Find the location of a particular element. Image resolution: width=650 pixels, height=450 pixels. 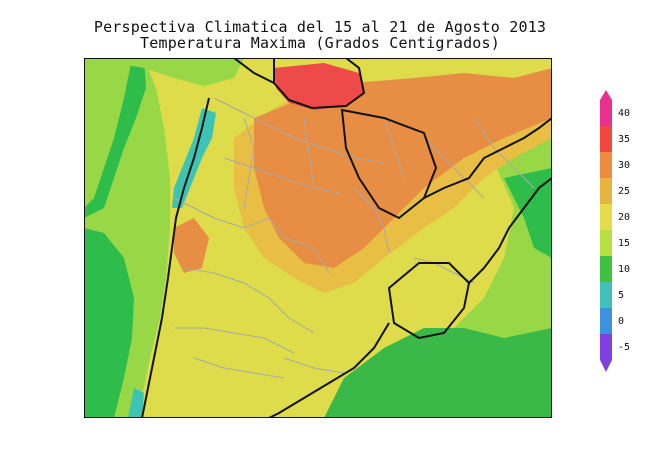

zone-orange-west is located at coordinates (191, 245).